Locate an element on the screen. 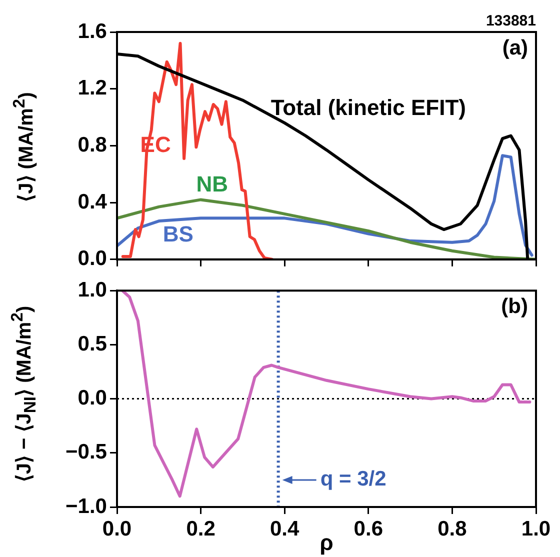 The height and width of the screenshot is (557, 560). x-tick-label: 0.0 is located at coordinates (117, 528).